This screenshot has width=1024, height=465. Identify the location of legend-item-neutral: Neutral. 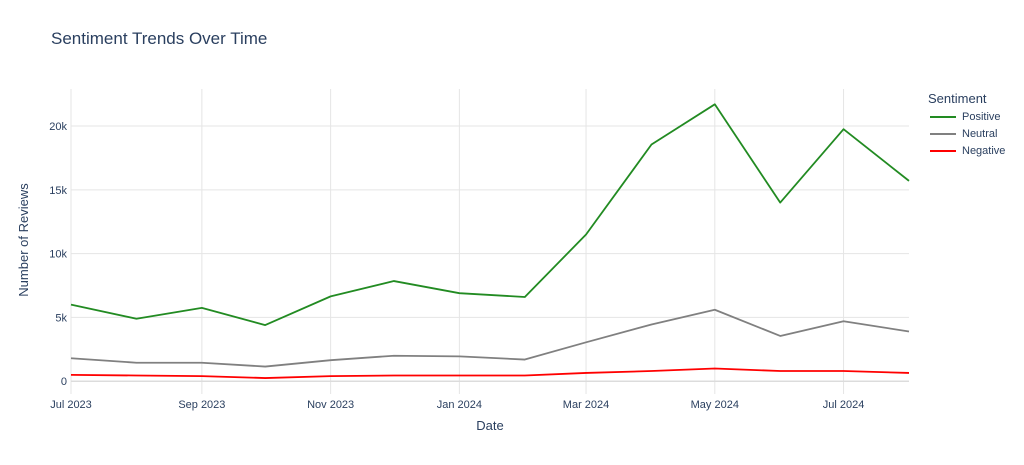
(963, 134).